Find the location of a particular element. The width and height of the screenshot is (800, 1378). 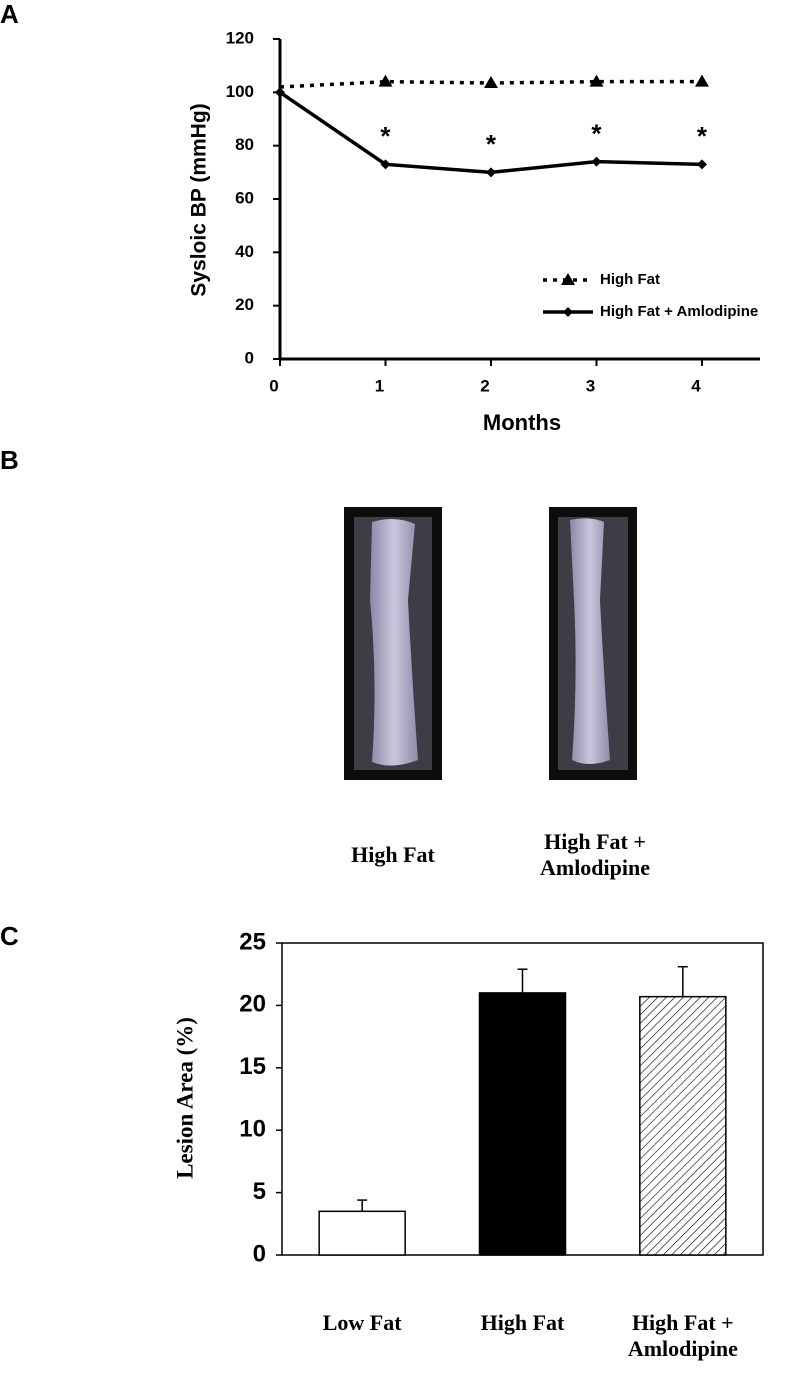

y-tick-label: 10 is located at coordinates (252, 1129).